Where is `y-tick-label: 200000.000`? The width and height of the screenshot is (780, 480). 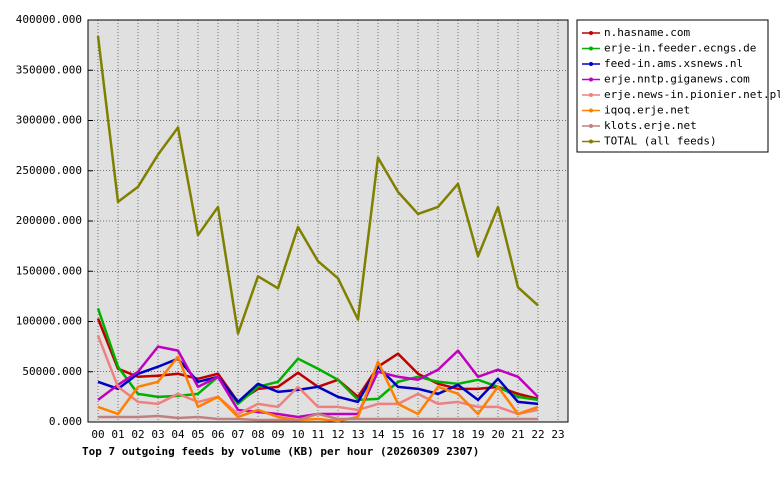
y-tick-label: 200000.000 is located at coordinates (49, 220).